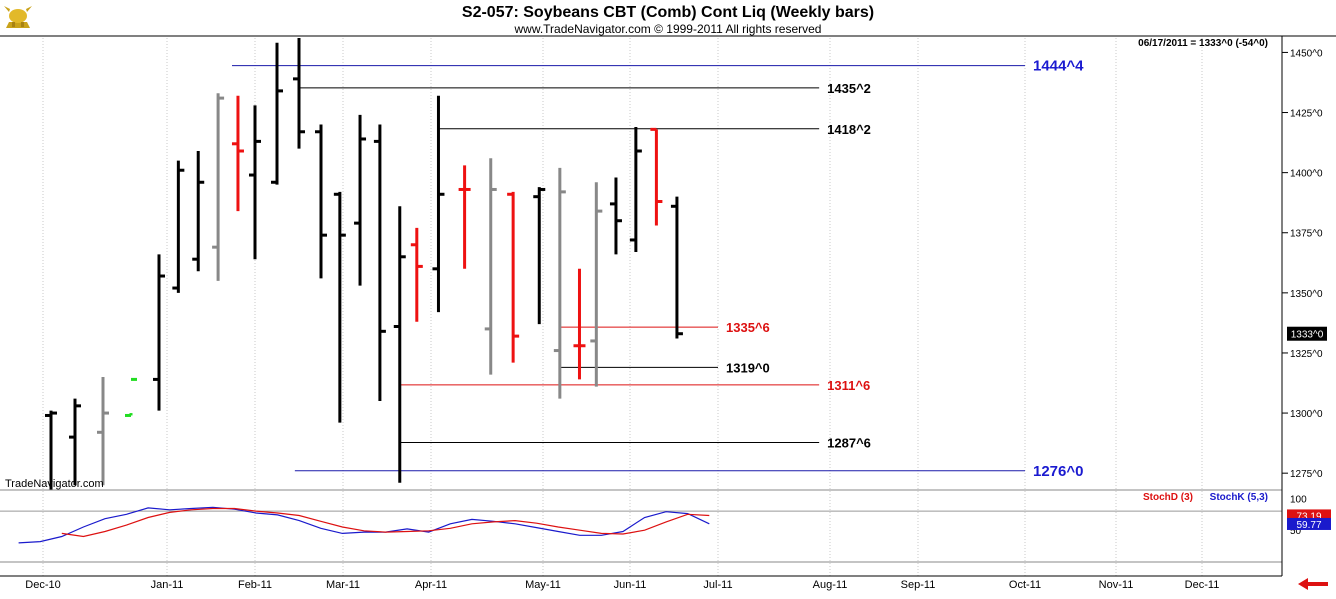  Describe the element at coordinates (1058, 471) in the screenshot. I see `level-label: 1276^0` at that location.